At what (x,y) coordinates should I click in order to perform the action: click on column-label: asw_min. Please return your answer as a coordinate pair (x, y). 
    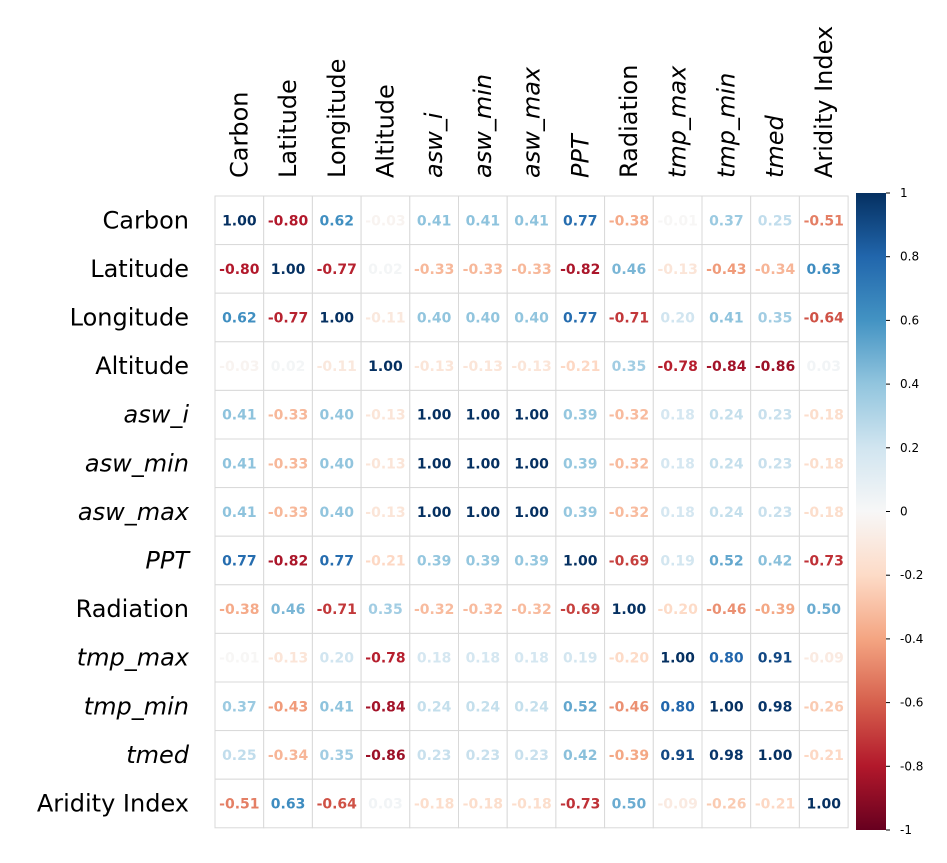
    Looking at the image, I should click on (483, 126).